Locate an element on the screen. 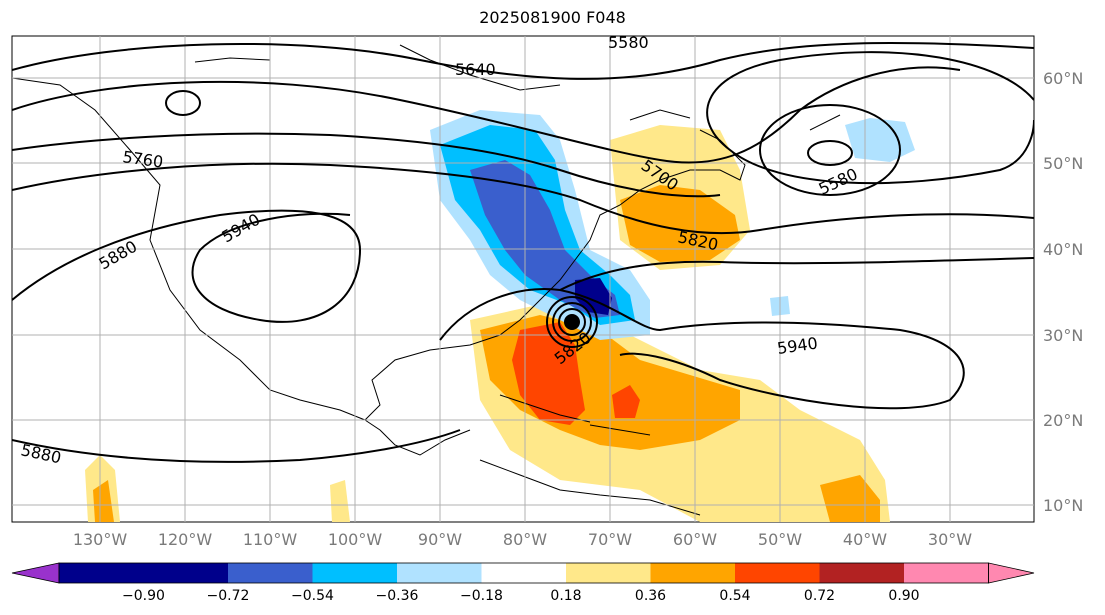  colorbar-extend-low is located at coordinates (35, 573).